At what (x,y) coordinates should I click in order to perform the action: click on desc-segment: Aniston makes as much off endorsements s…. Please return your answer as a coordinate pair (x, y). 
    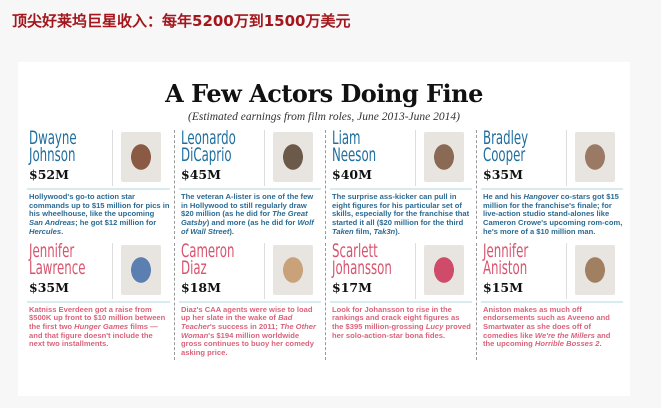
    Looking at the image, I should click on (546, 322).